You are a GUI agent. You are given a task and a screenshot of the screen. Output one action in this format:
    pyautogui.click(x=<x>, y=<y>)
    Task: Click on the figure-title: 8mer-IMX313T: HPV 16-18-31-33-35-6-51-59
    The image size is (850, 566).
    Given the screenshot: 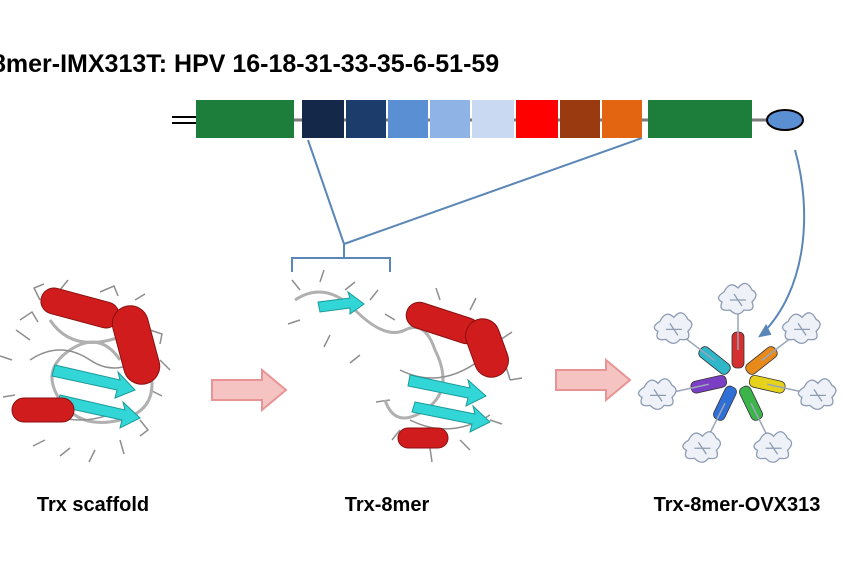 What is the action you would take?
    pyautogui.click(x=250, y=64)
    